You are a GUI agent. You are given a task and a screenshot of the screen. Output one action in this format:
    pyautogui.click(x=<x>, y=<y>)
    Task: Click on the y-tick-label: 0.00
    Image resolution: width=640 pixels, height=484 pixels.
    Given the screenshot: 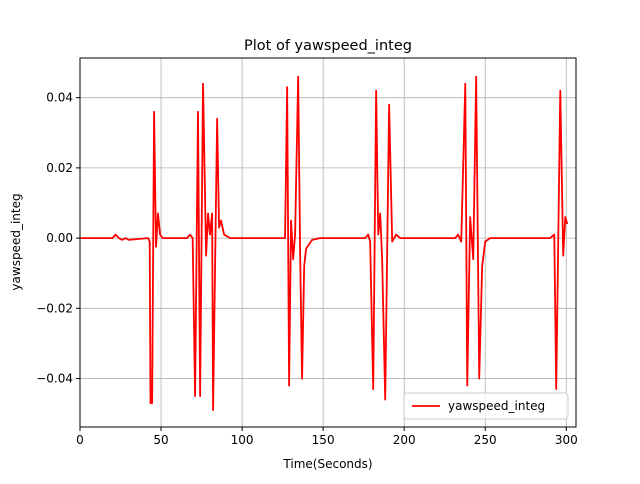 What is the action you would take?
    pyautogui.click(x=59, y=238)
    